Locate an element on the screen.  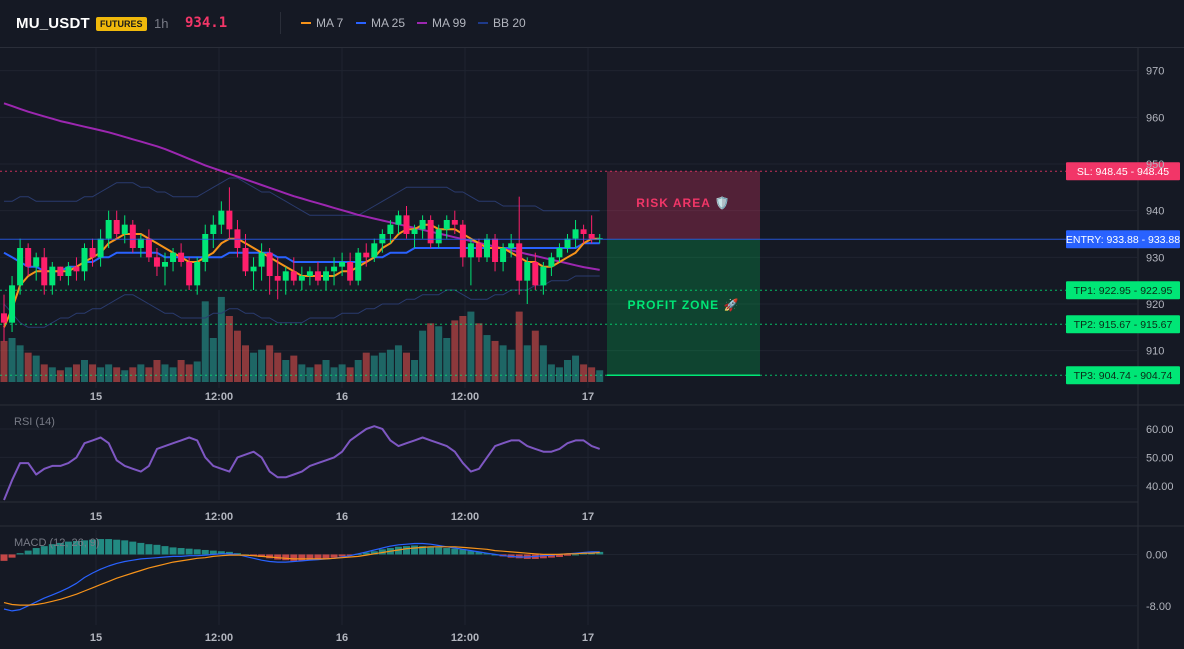
price-tick-label: 940 is located at coordinates (1155, 212).